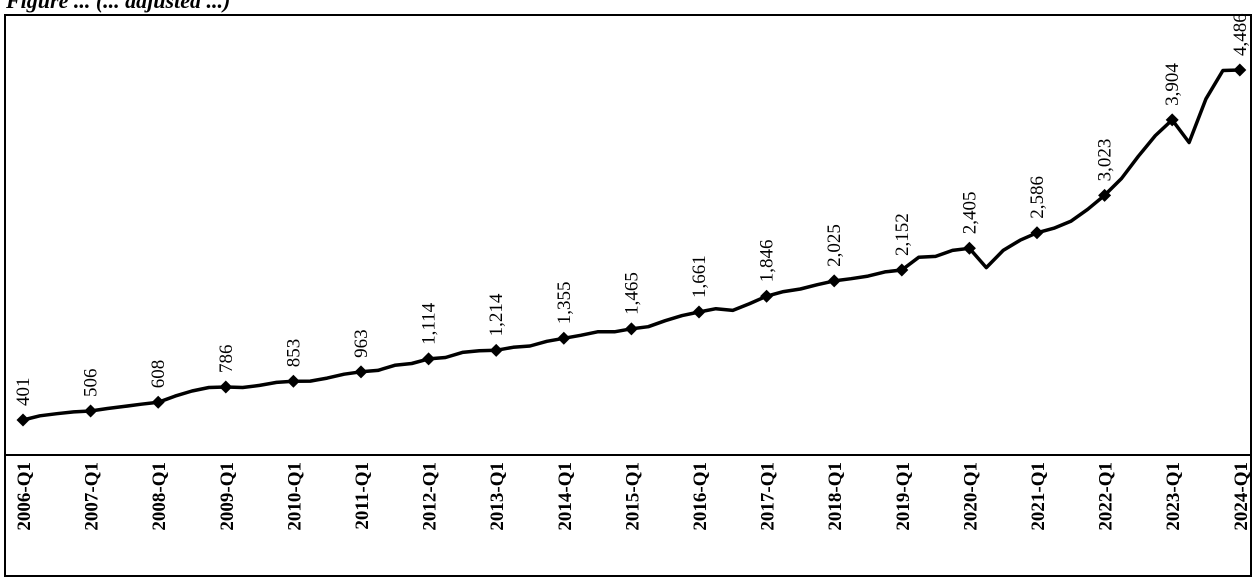 The height and width of the screenshot is (581, 1258). What do you see at coordinates (1038, 496) in the screenshot?
I see `x-tick-label: 2021-Q1` at bounding box center [1038, 496].